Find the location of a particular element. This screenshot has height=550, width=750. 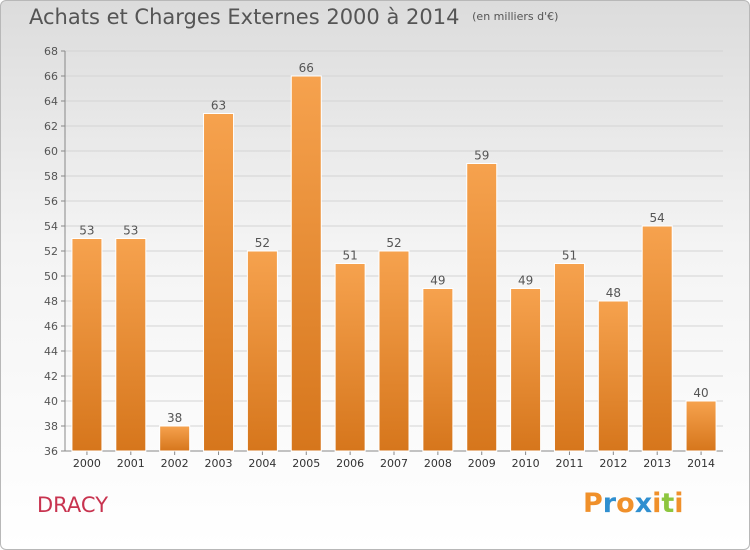

x-tick-label-2012: 2012 is located at coordinates (613, 463).